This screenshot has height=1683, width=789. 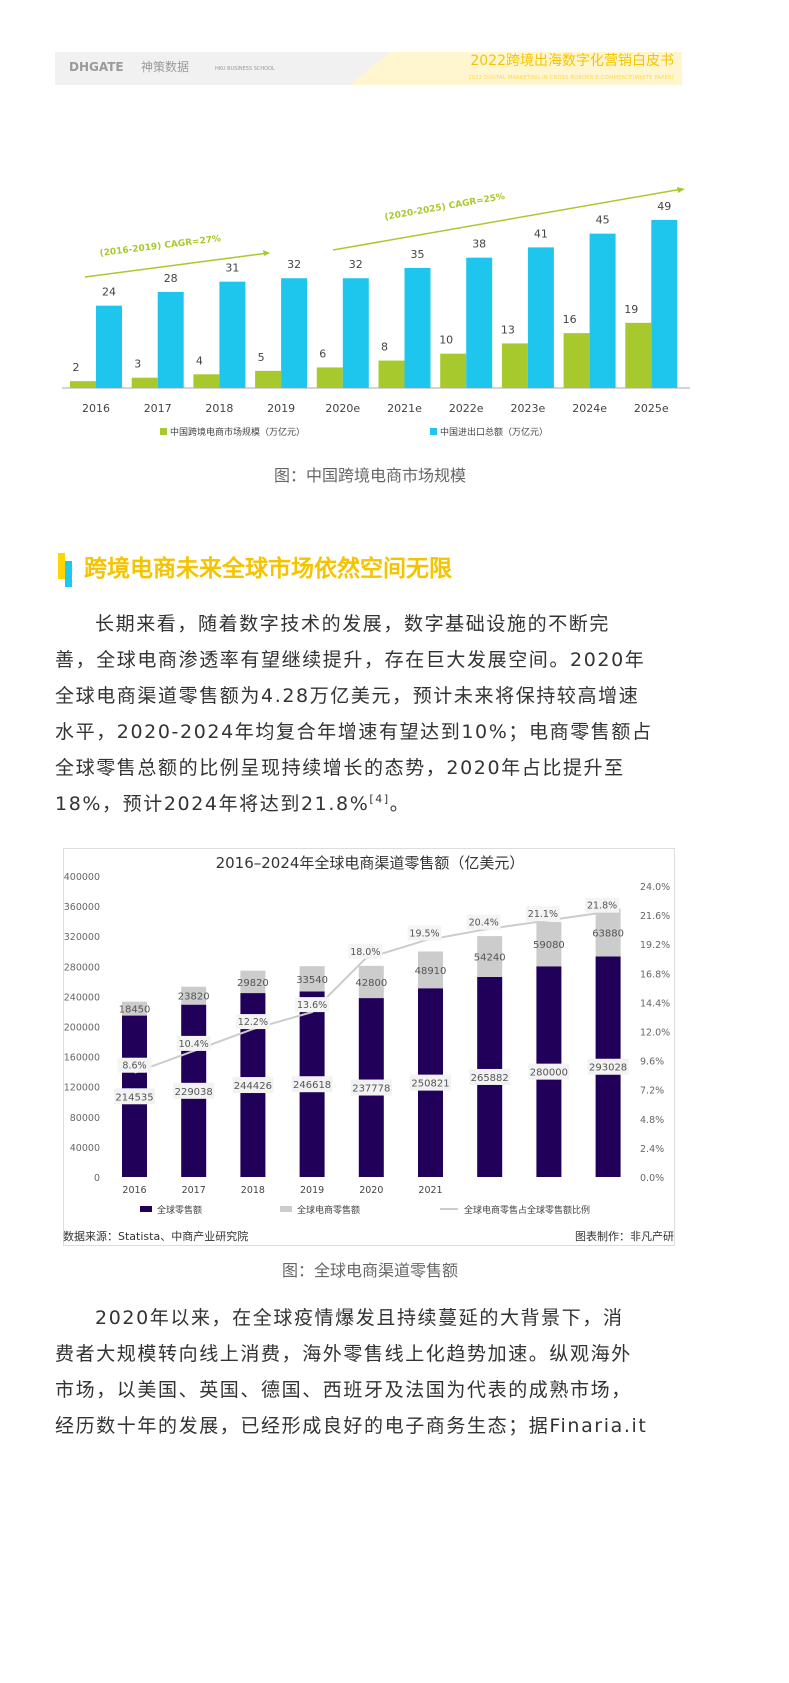 I want to click on data-label: 19, so click(x=631, y=309).